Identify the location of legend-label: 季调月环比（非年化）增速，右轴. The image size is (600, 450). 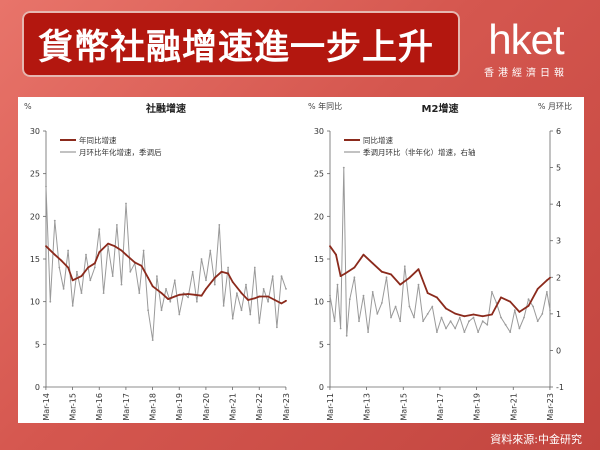
(419, 152).